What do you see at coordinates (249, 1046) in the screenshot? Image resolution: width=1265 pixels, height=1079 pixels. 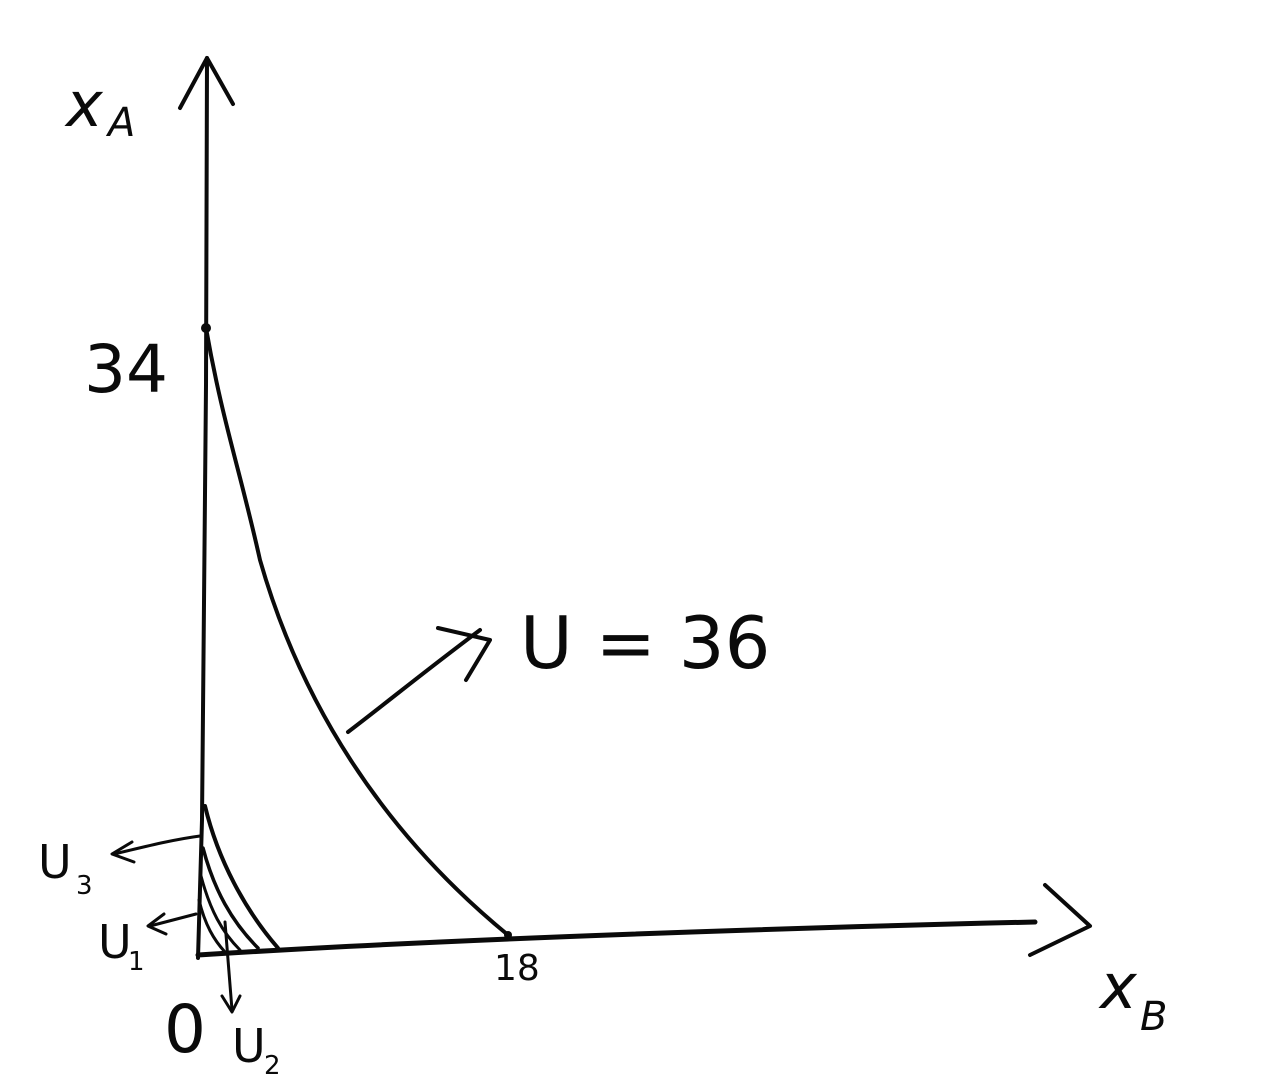 I see `u2-label: U` at bounding box center [249, 1046].